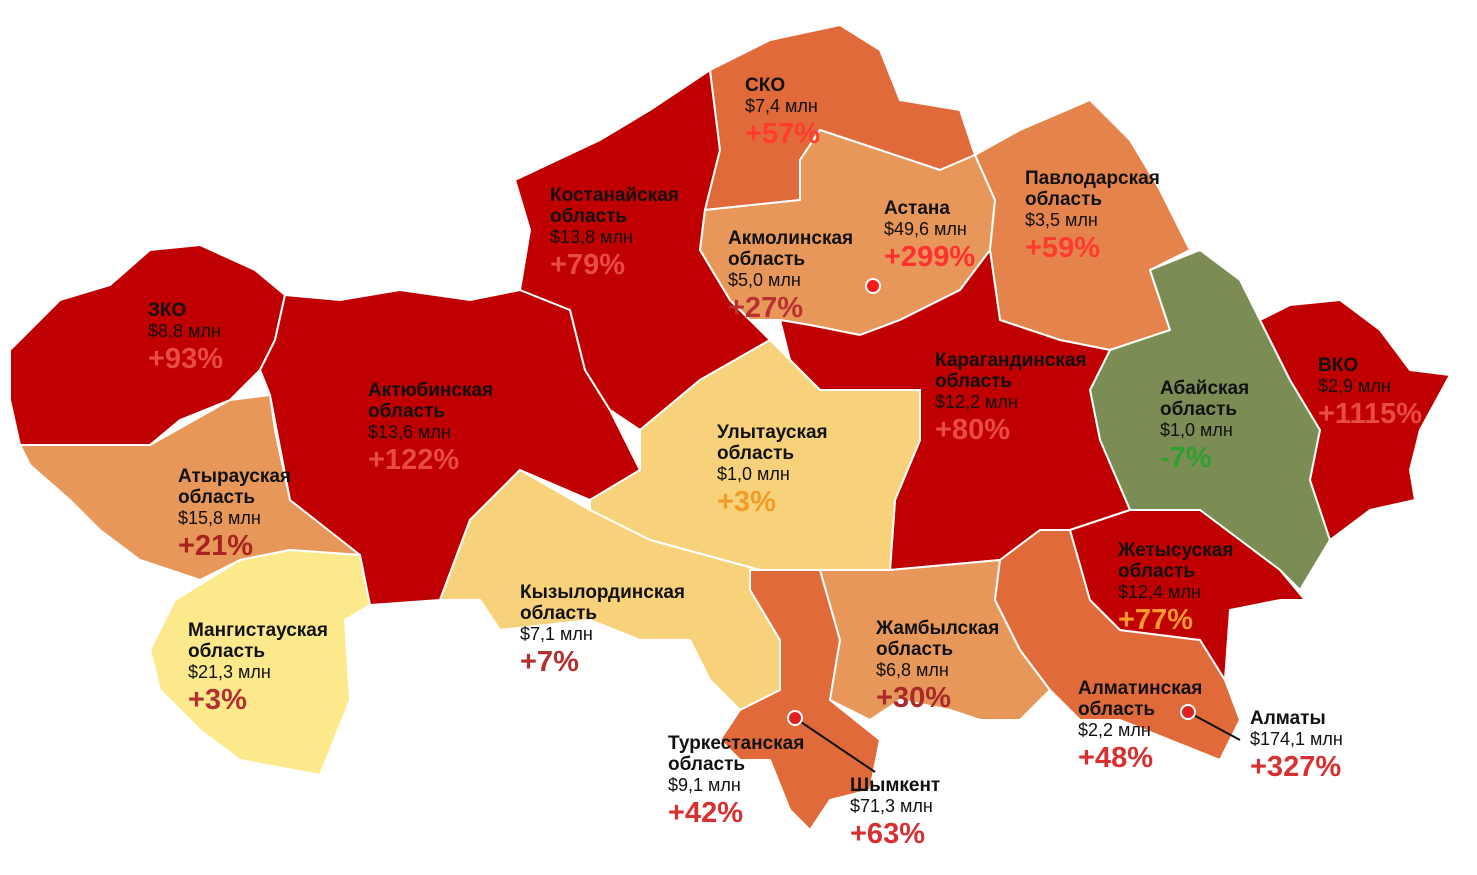 The width and height of the screenshot is (1477, 875). What do you see at coordinates (764, 280) in the screenshot?
I see `region-amount: $5,0 млн` at bounding box center [764, 280].